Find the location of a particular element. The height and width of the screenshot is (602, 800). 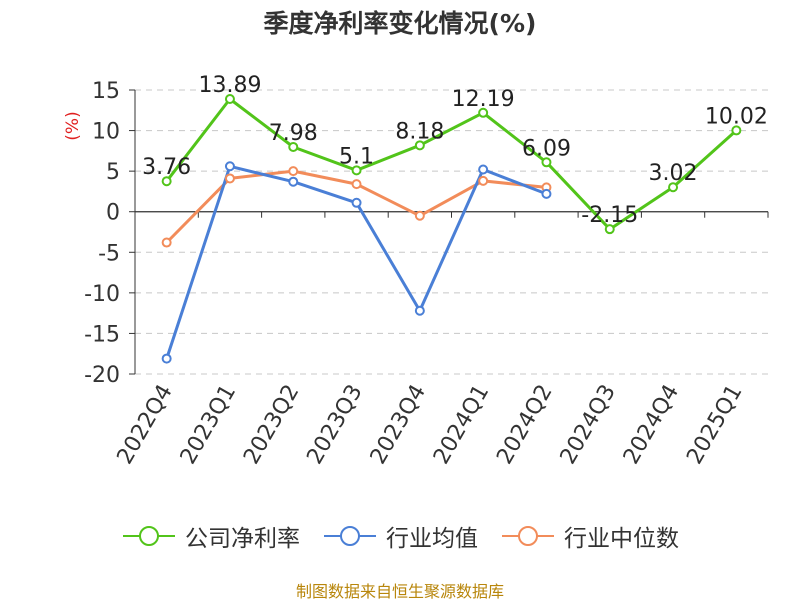

x-tick-label: 2025Q1 is located at coordinates (714, 425).